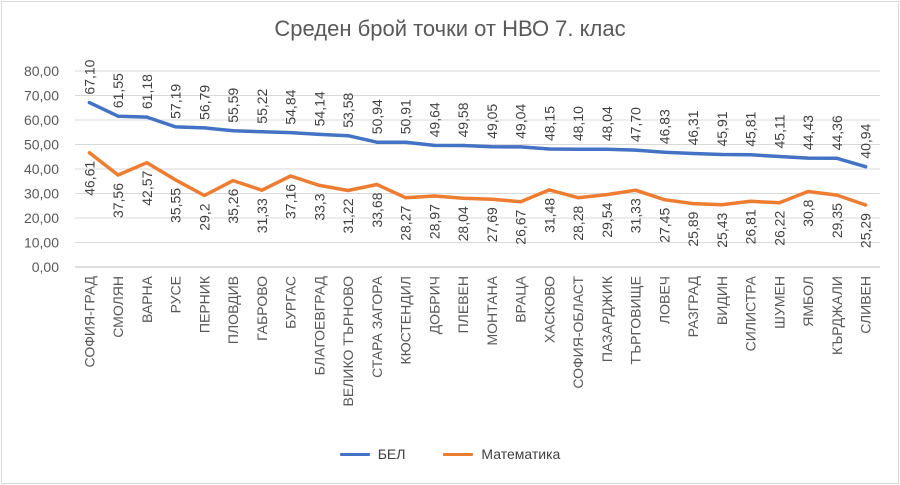 The width and height of the screenshot is (900, 485). Describe the element at coordinates (492, 121) in the screenshot. I see `data-label-bel: 49,05` at that location.